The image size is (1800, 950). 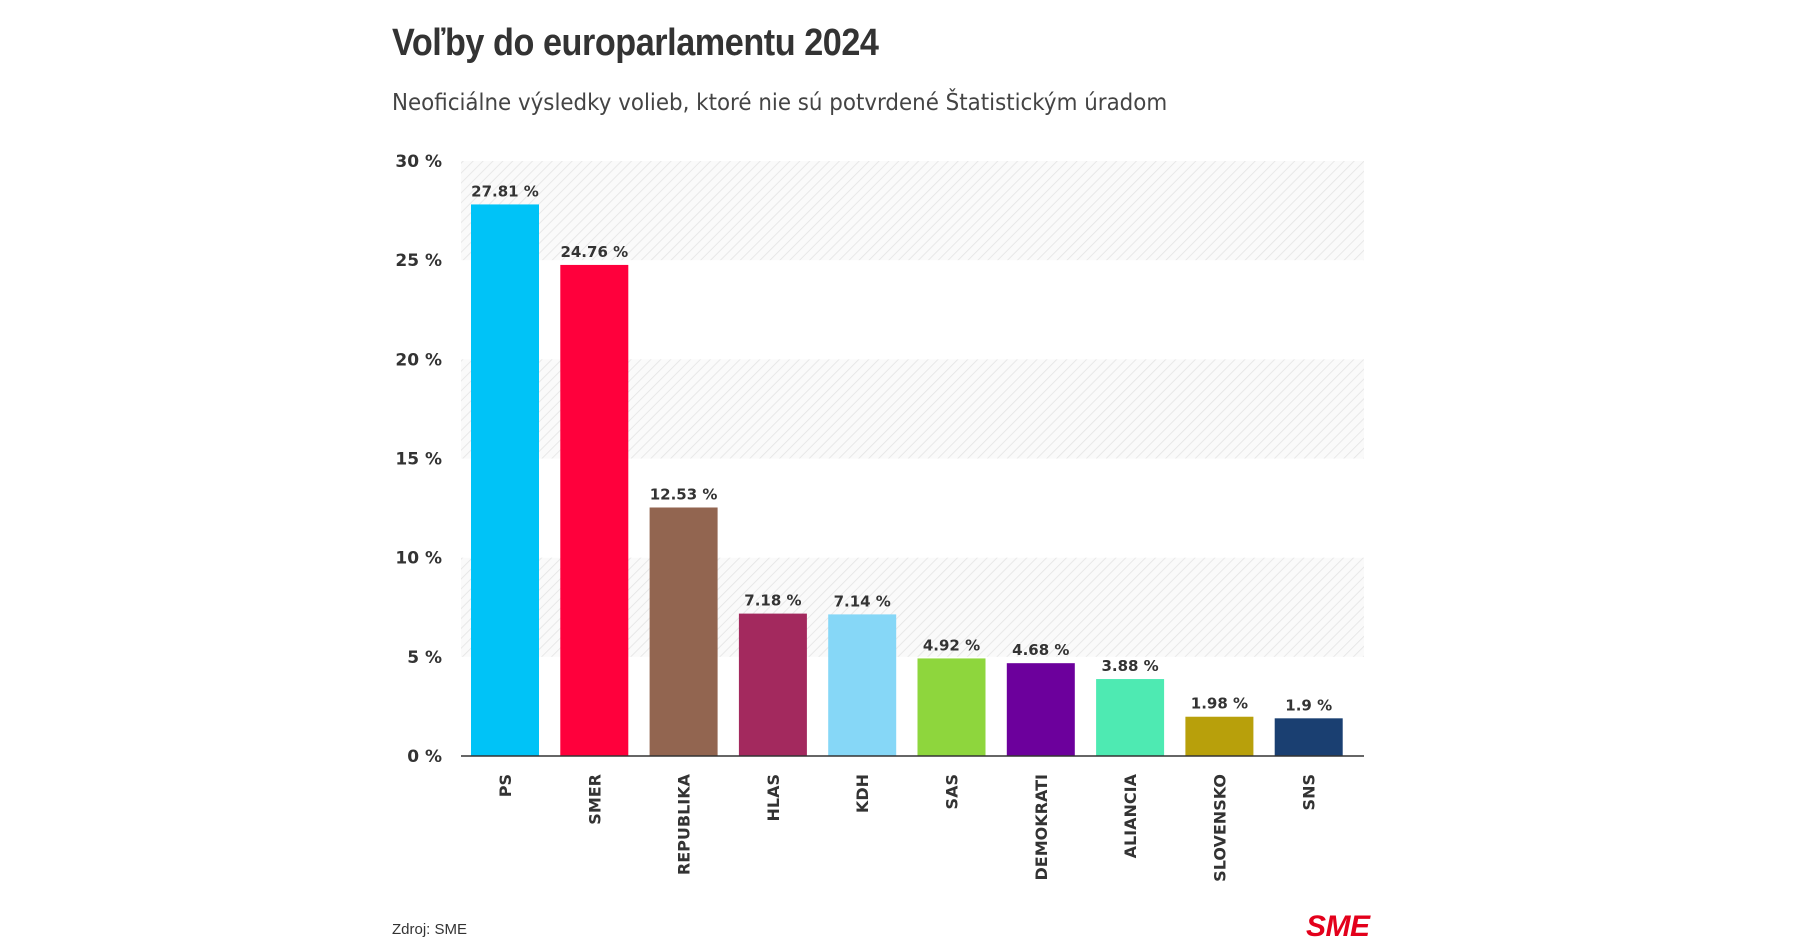 What do you see at coordinates (418, 559) in the screenshot?
I see `y-tick-label: 10 %` at bounding box center [418, 559].